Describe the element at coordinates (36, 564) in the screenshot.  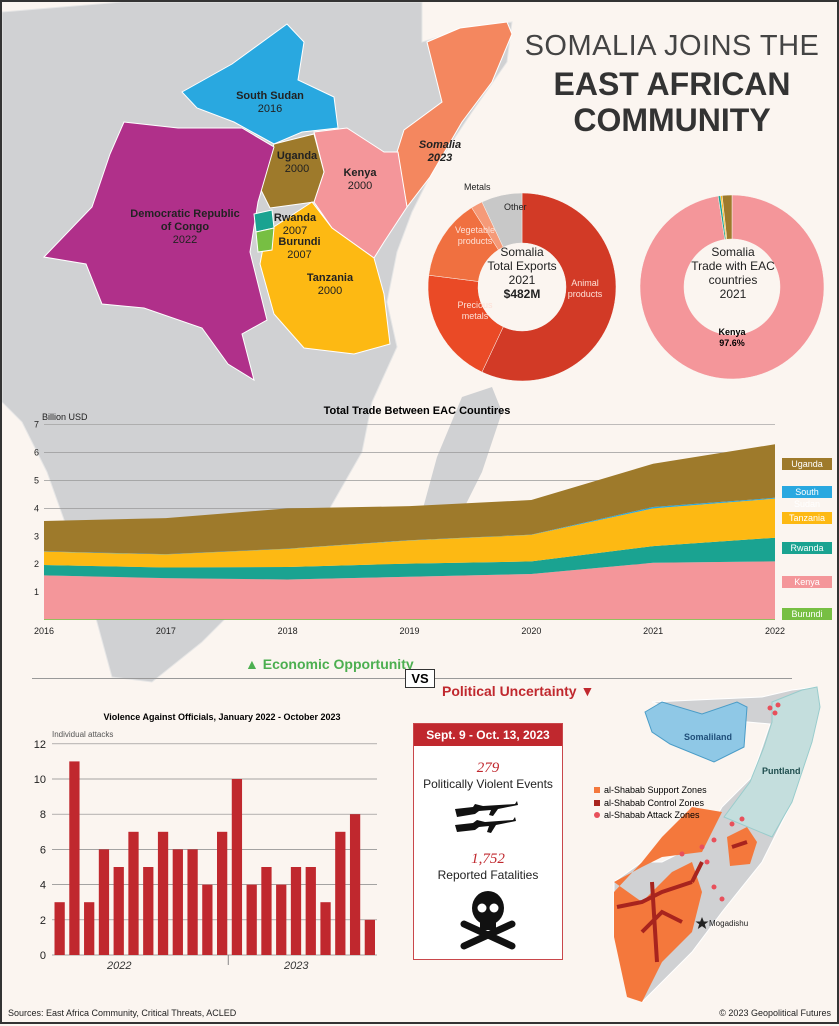
I see `area-y-tick: 2` at that location.